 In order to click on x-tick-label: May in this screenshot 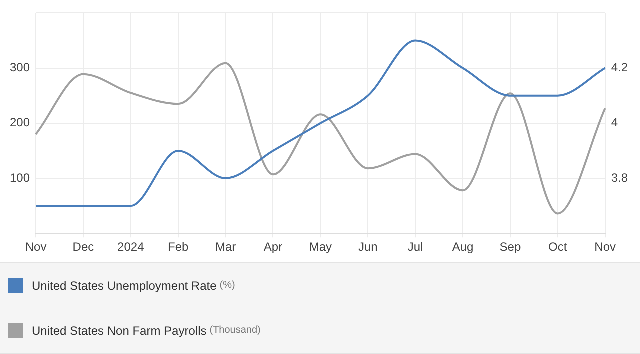, I will do `click(320, 247)`.